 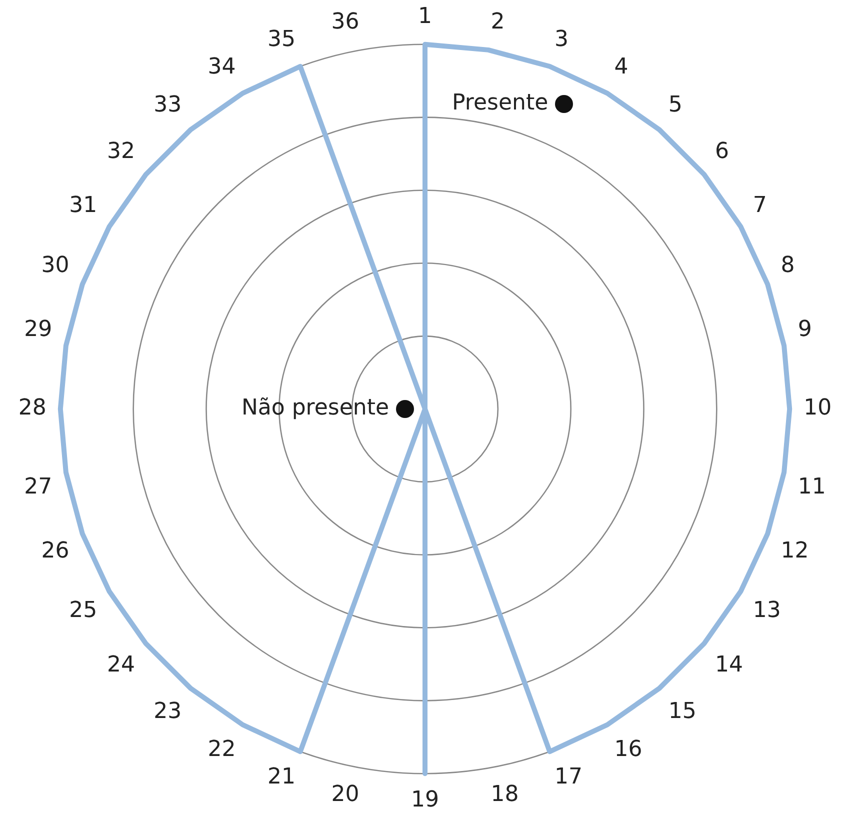 I want to click on spoke-label: 35, so click(x=282, y=39).